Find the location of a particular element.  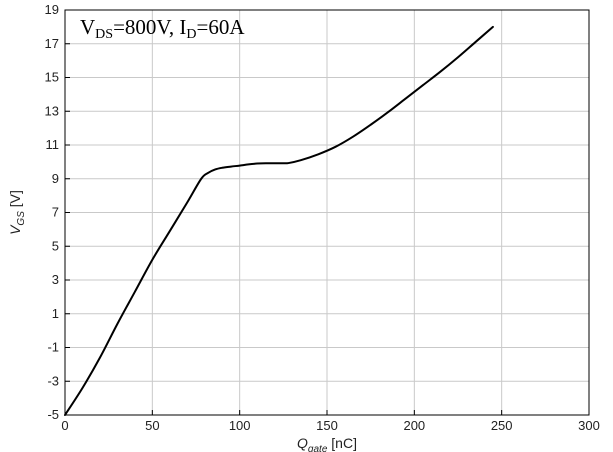

annotation-text-part: =800V, I is located at coordinates (149, 27).